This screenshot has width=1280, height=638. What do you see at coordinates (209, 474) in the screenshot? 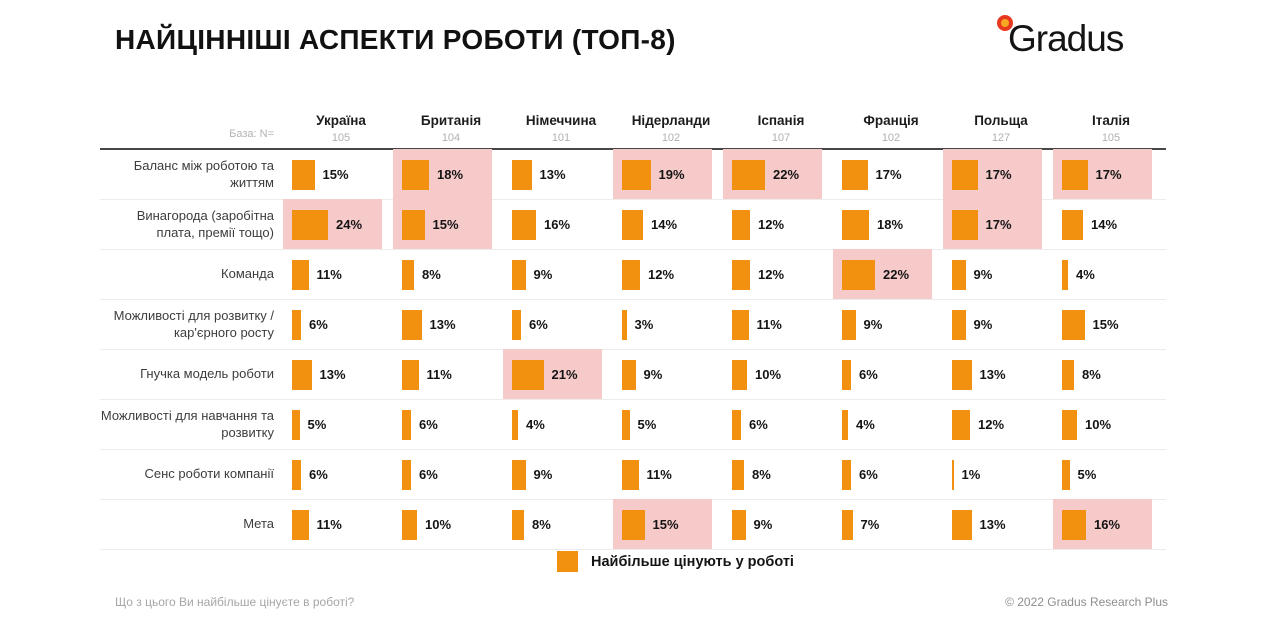
I see `aspect-row-label: Сенс роботи компанії` at bounding box center [209, 474].